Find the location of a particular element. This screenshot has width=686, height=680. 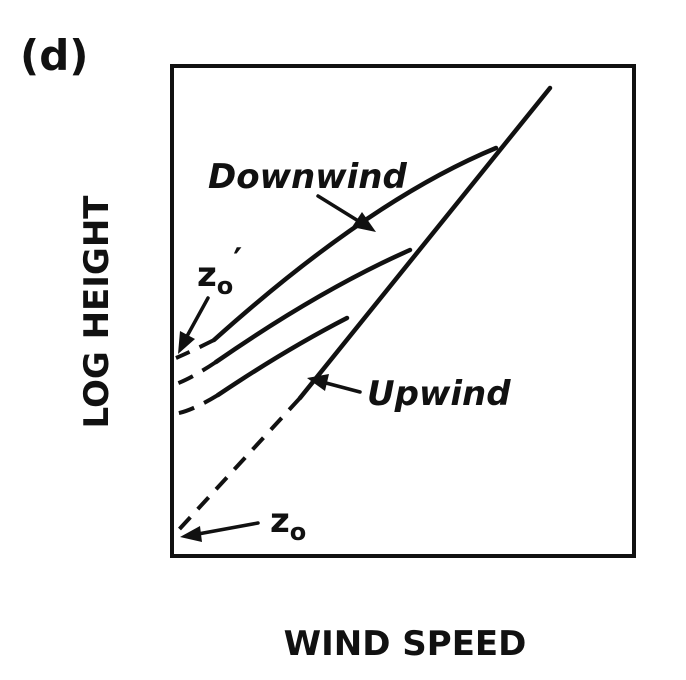

z0-prime-main: z is located at coordinates (207, 275).